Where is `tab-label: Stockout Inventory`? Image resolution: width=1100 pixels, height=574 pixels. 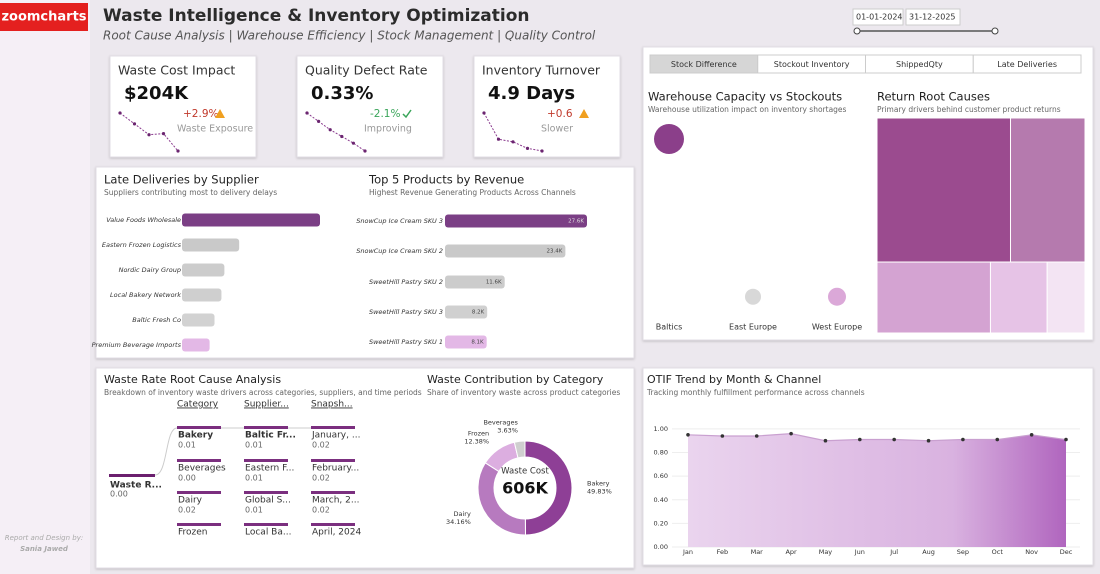
tab-label: Stockout Inventory is located at coordinates (812, 64).